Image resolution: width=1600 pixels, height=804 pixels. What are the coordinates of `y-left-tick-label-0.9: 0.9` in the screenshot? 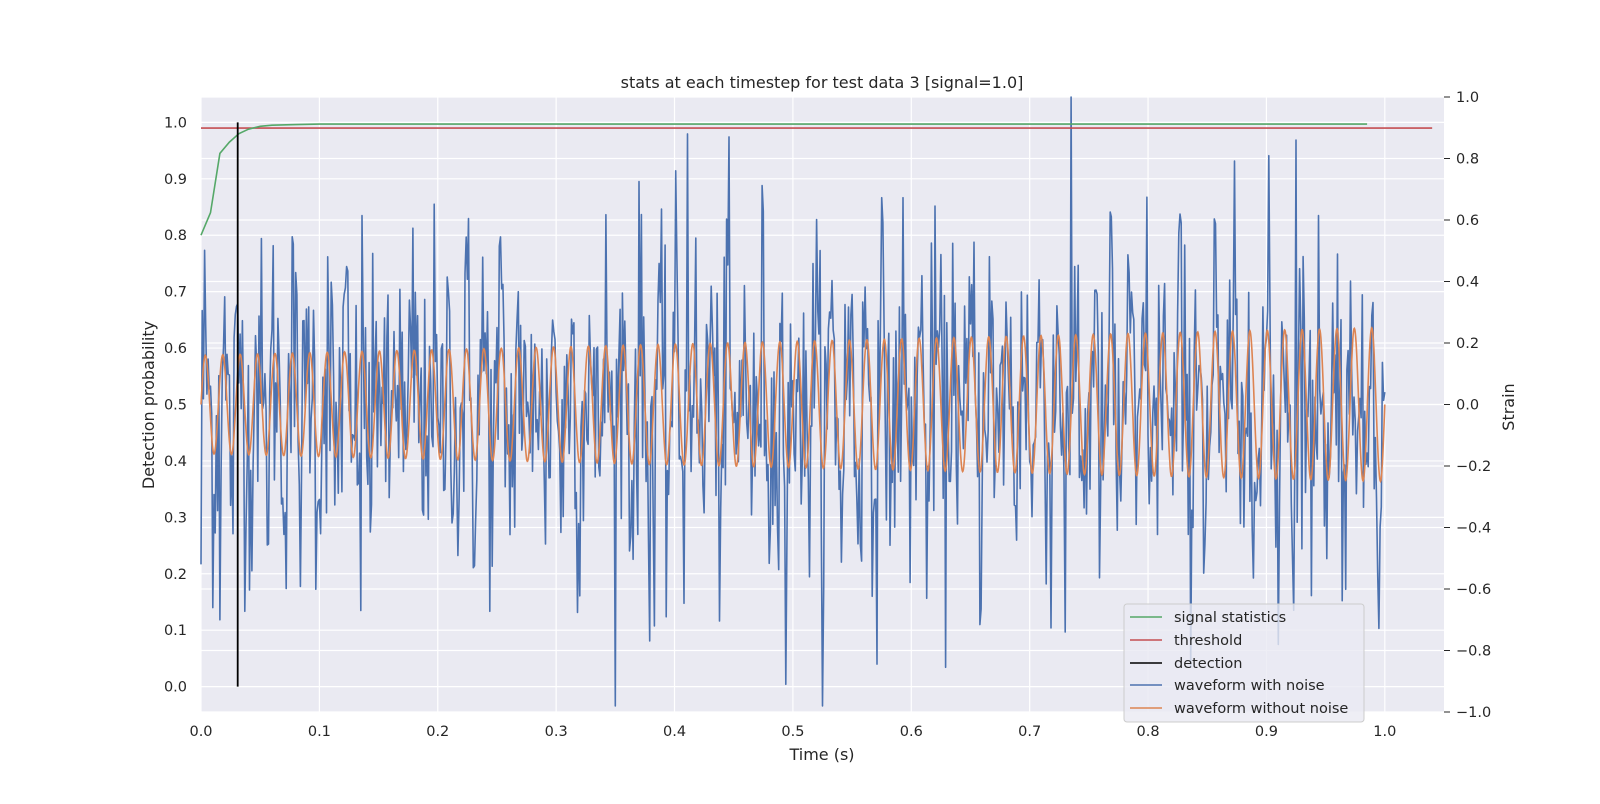 It's located at (175, 180).